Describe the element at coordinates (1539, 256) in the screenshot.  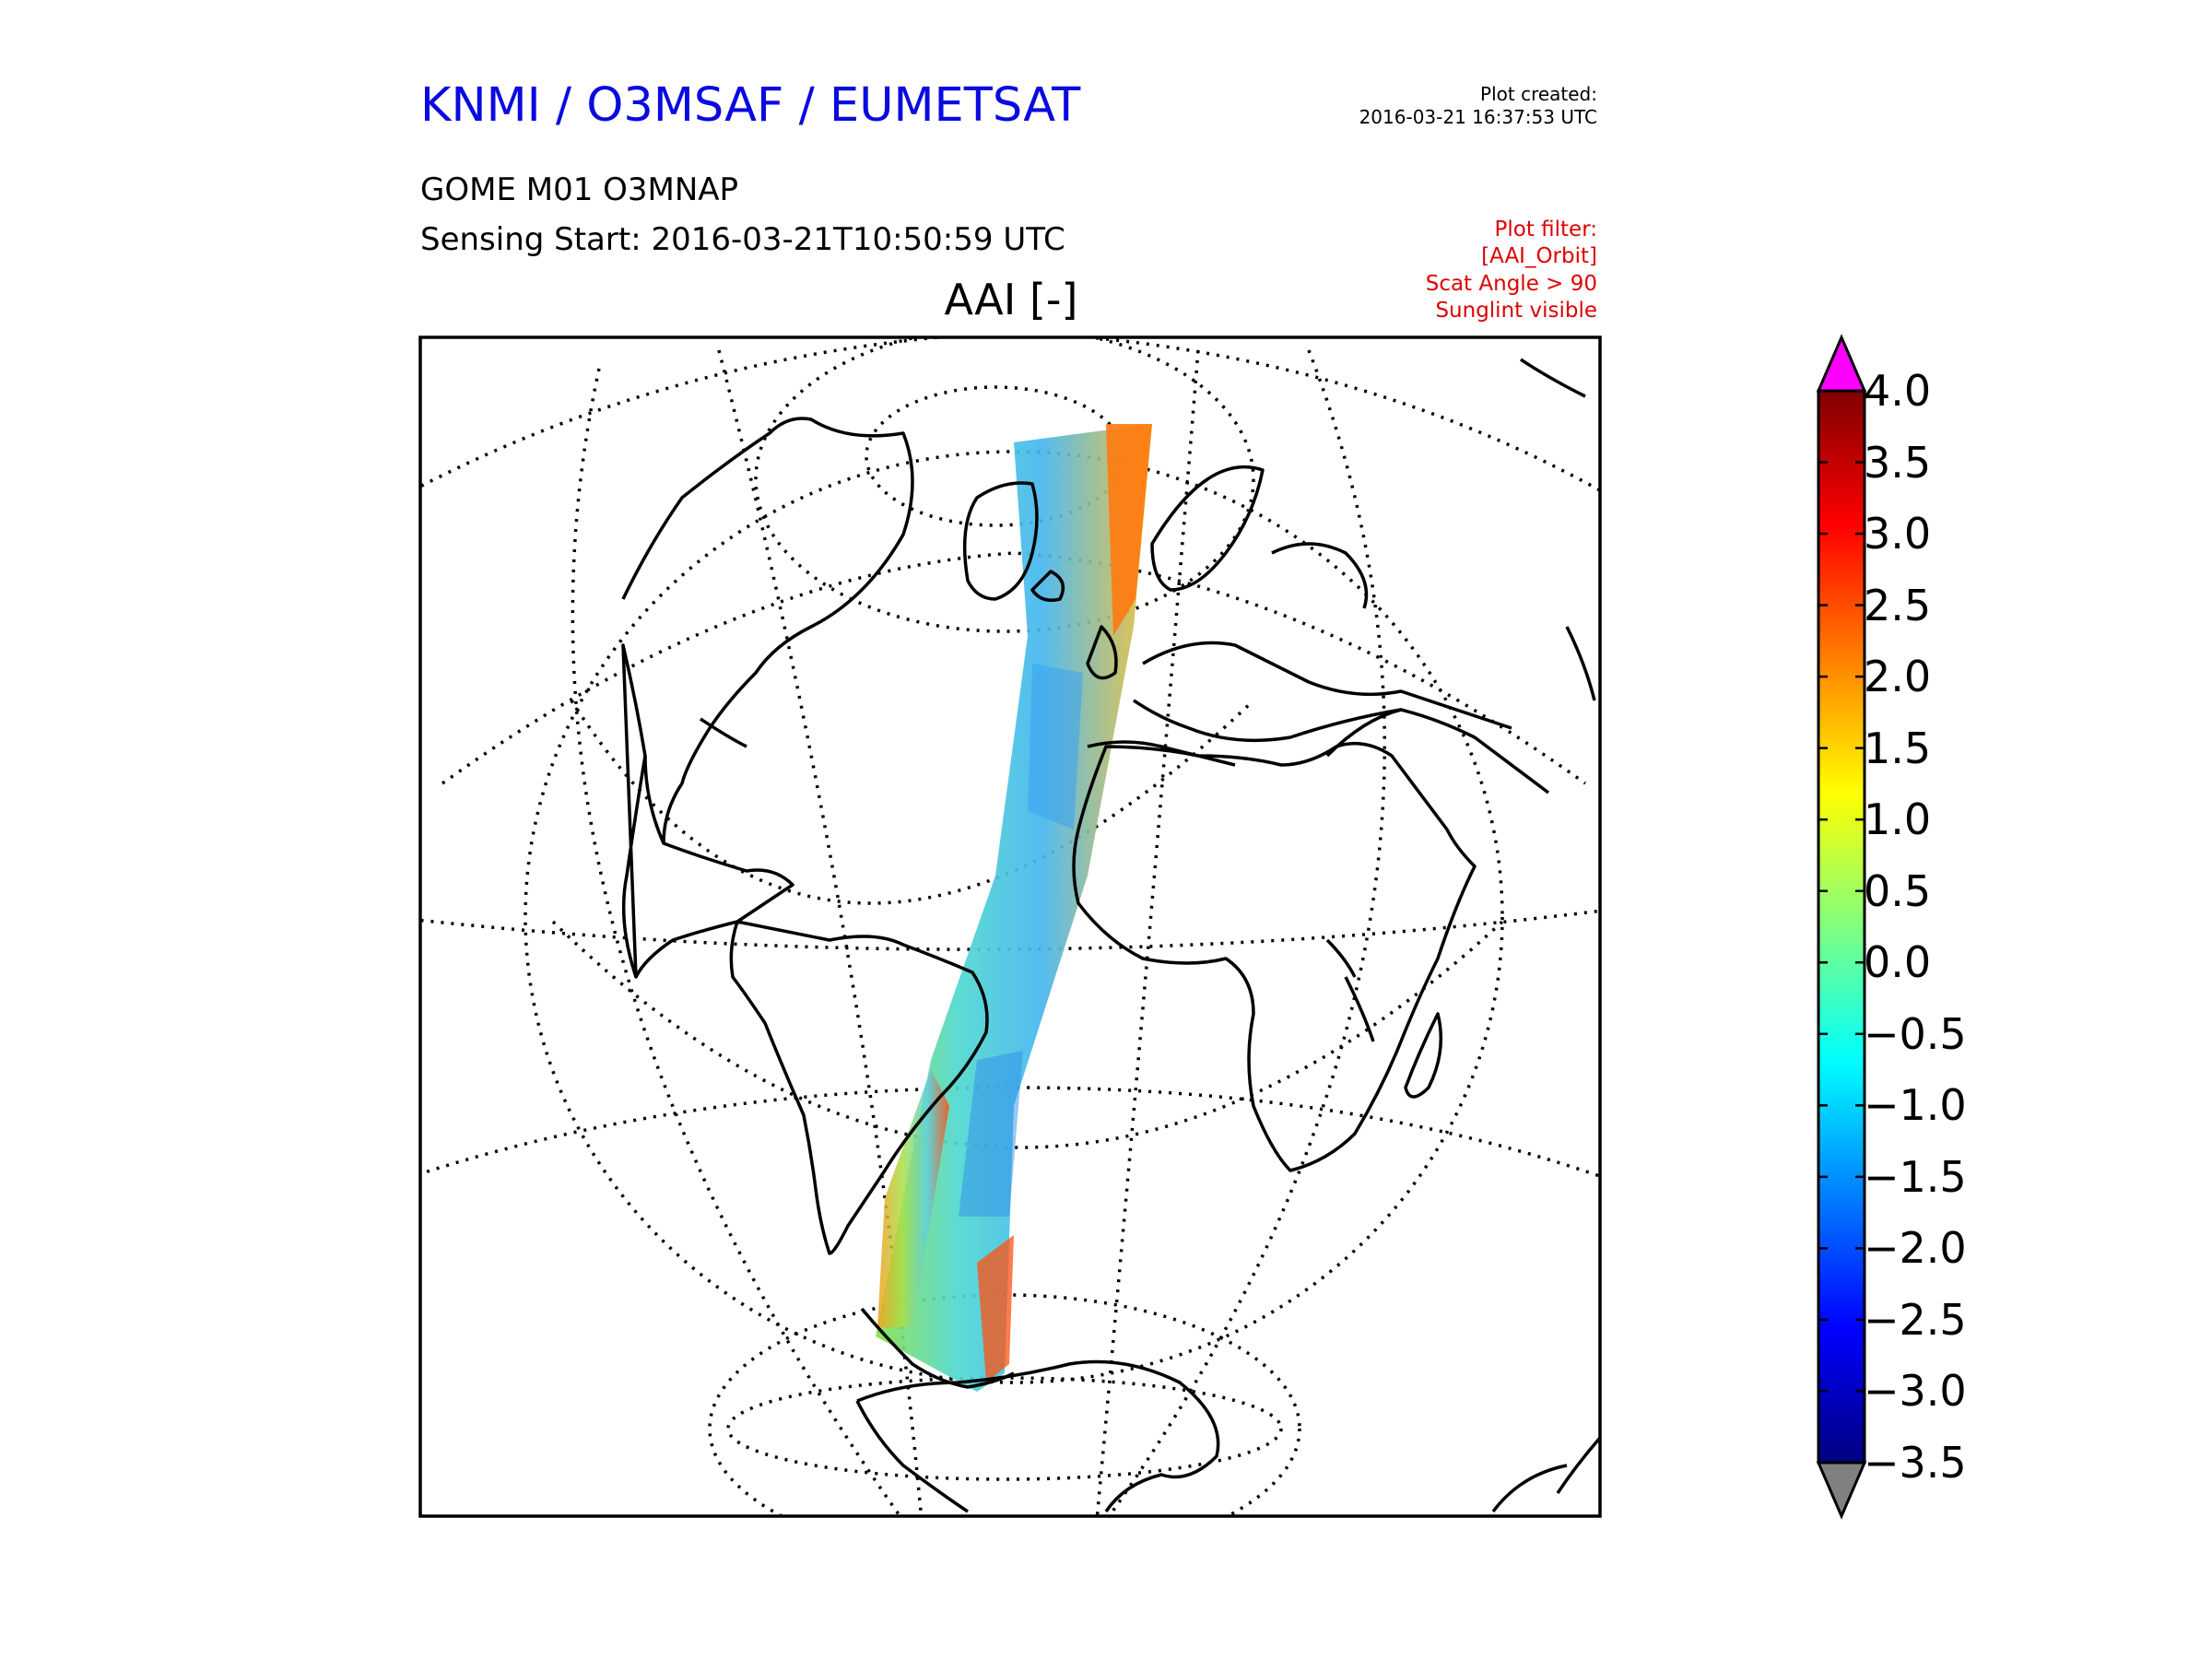
I see `filter-line: [AAI_Orbit]` at that location.